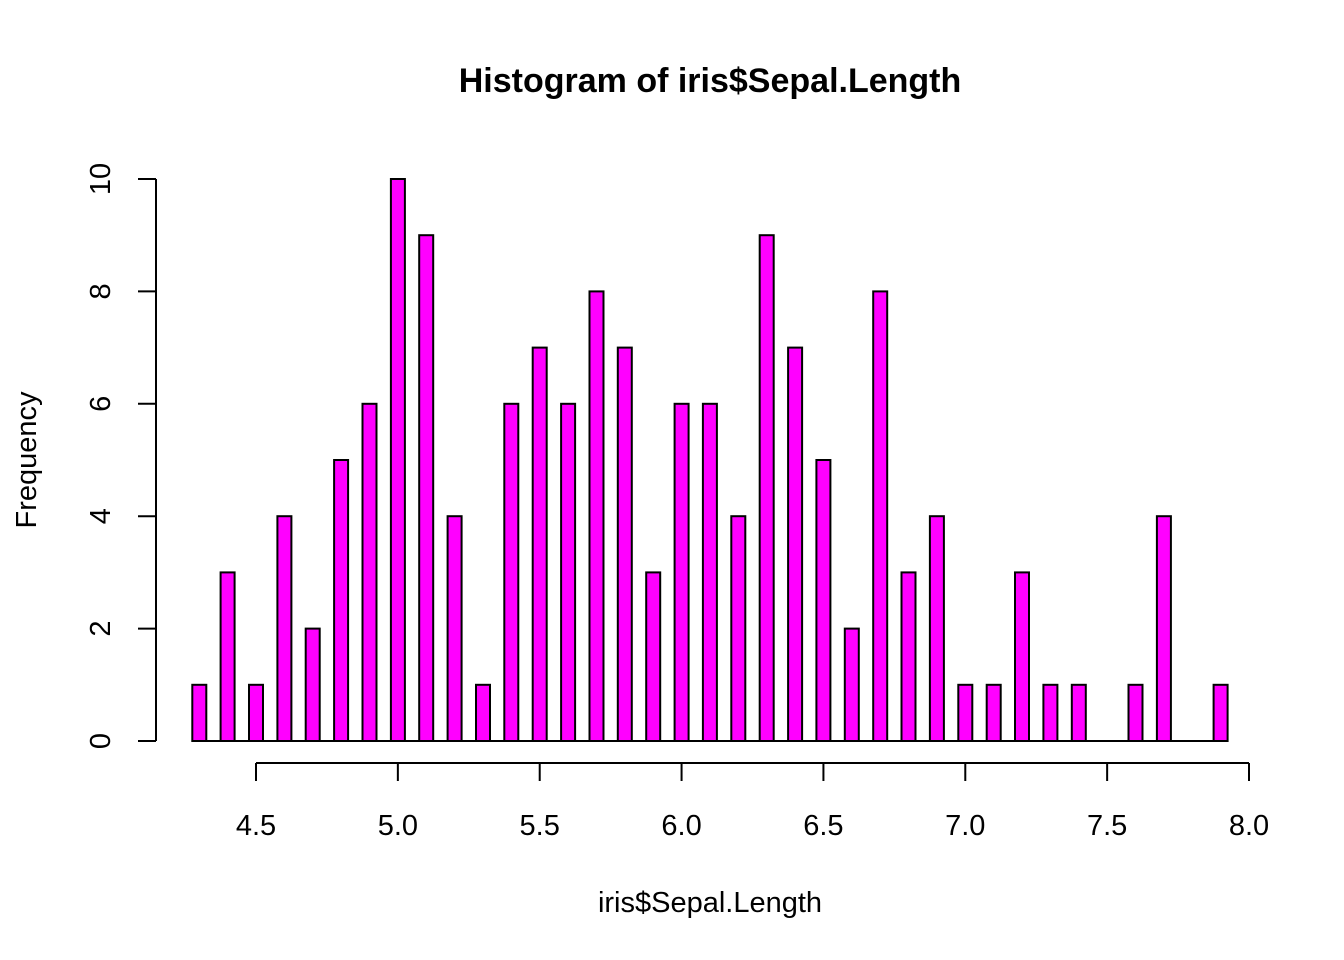 Image resolution: width=1344 pixels, height=960 pixels. What do you see at coordinates (27, 460) in the screenshot?
I see `y-axis-label: Frequency` at bounding box center [27, 460].